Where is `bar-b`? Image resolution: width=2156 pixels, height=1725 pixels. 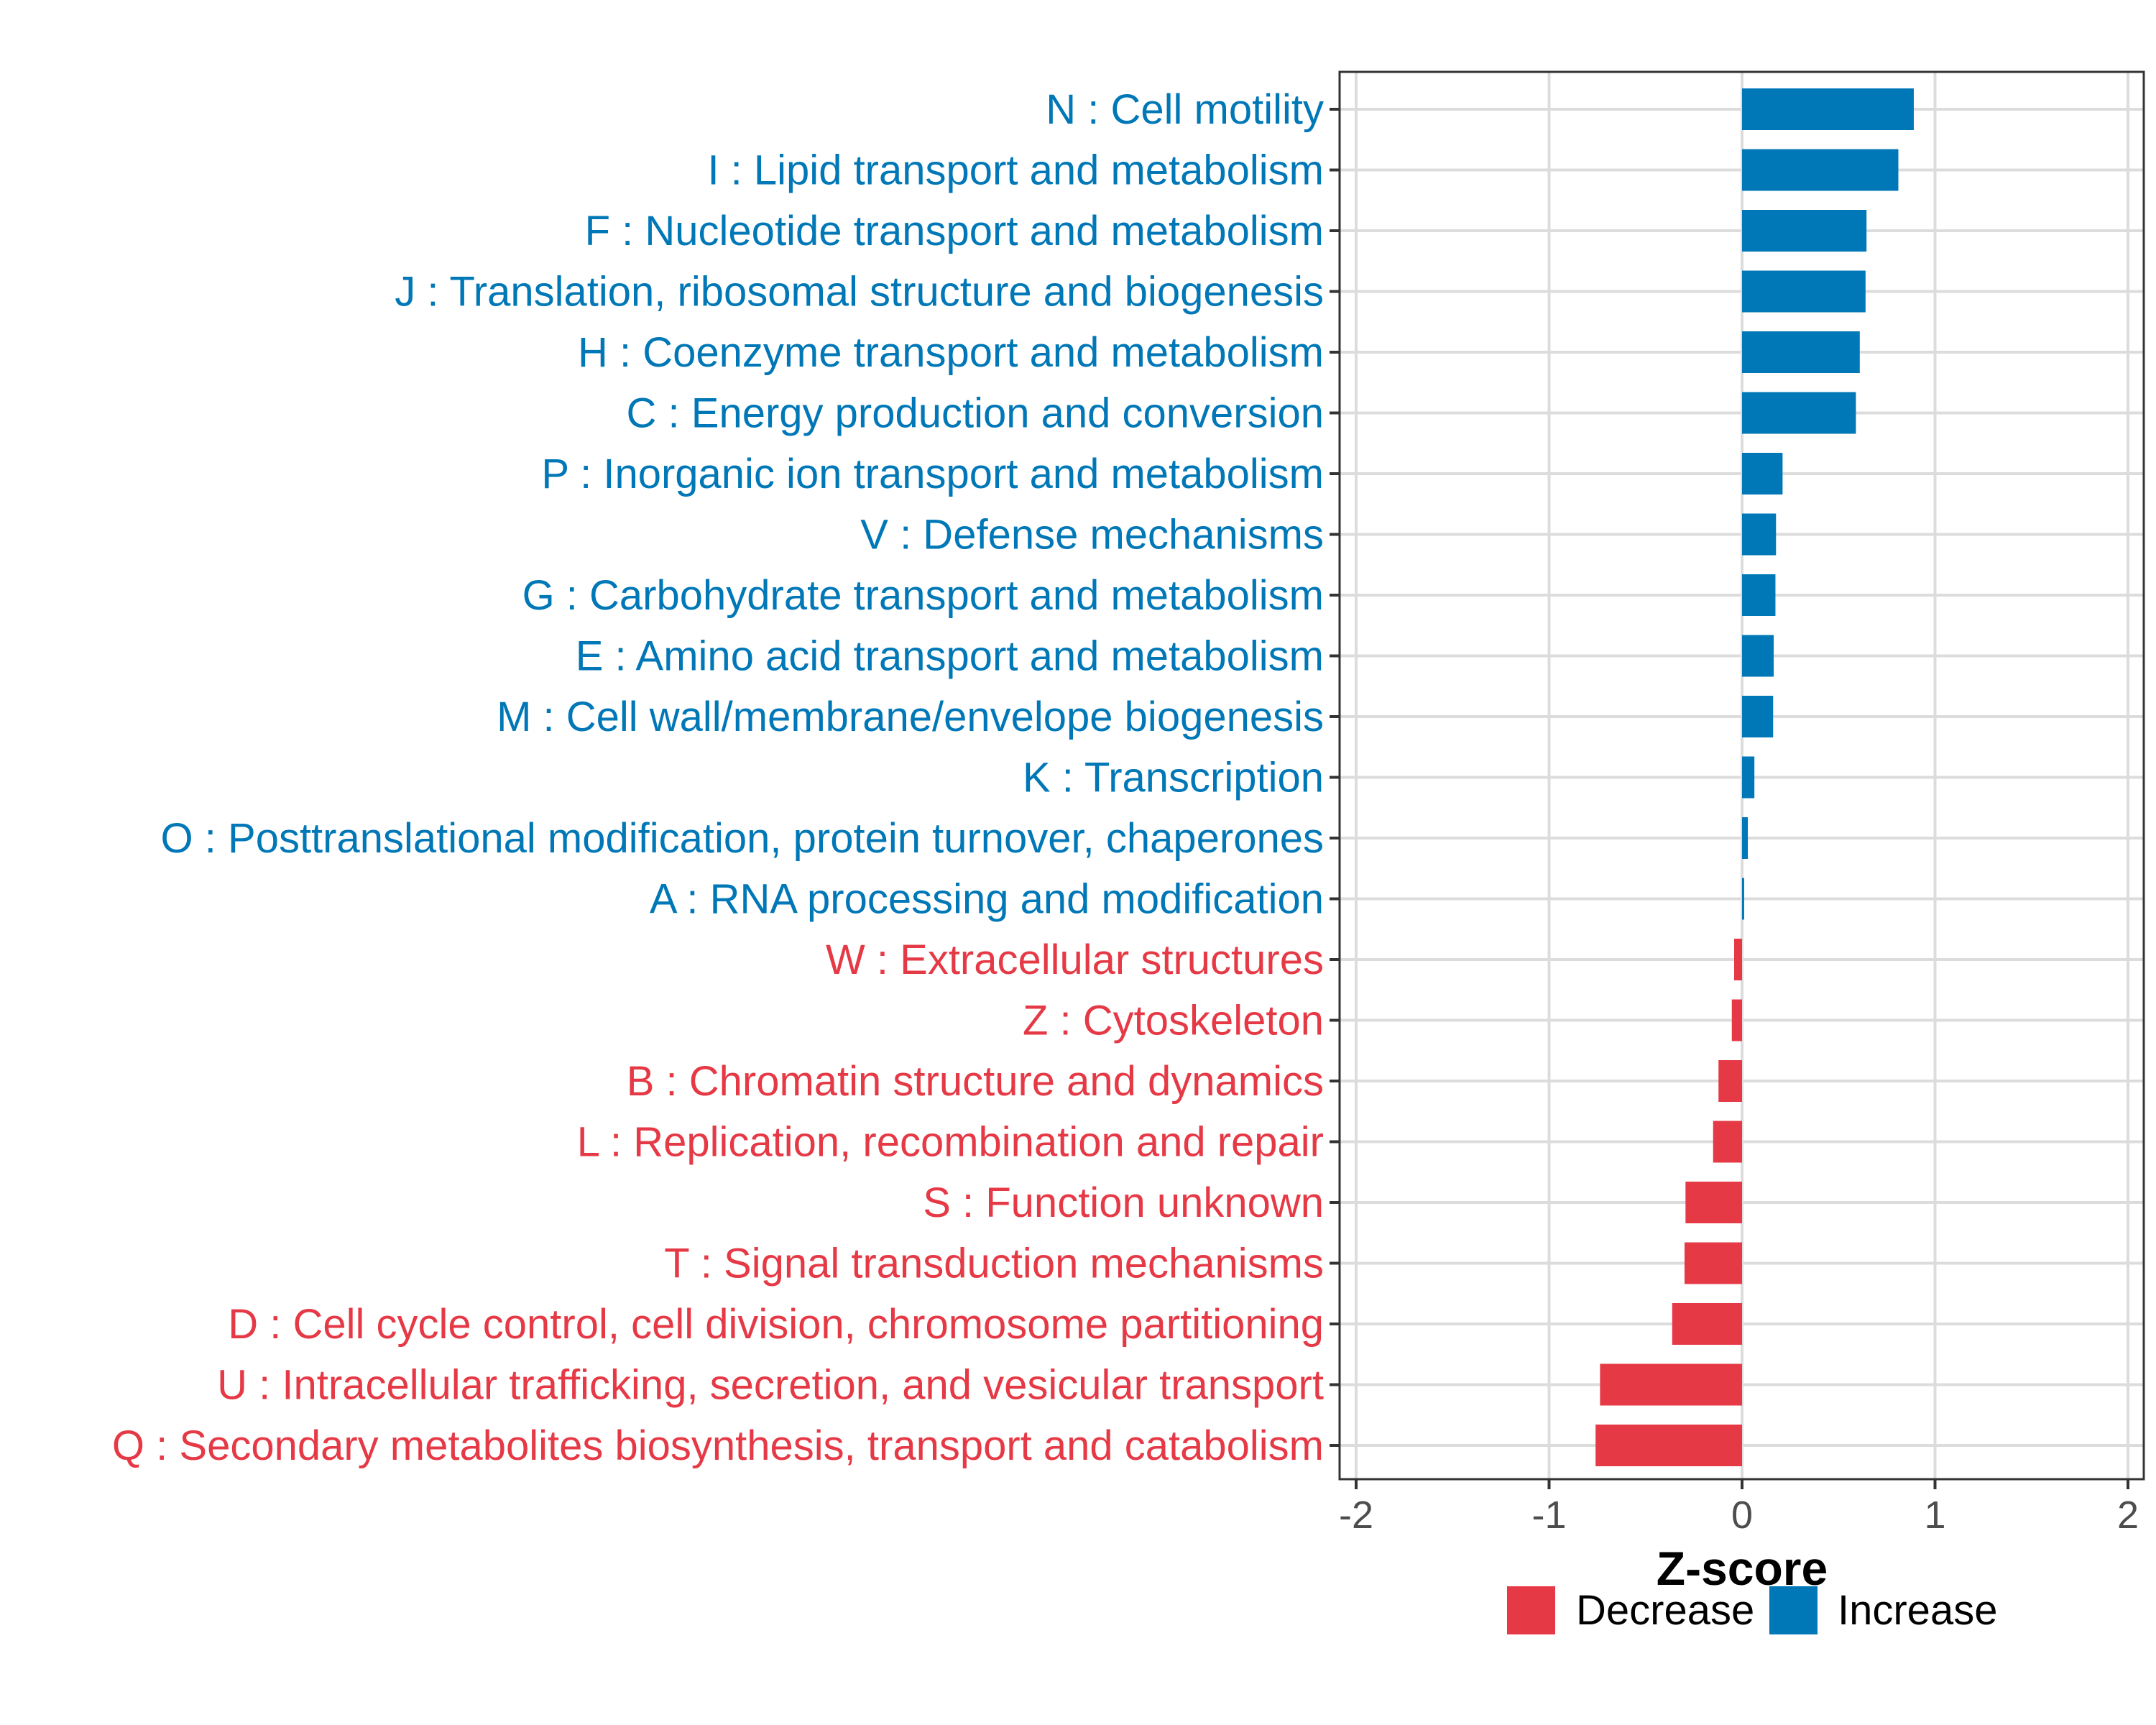 bar-b is located at coordinates (1730, 1081).